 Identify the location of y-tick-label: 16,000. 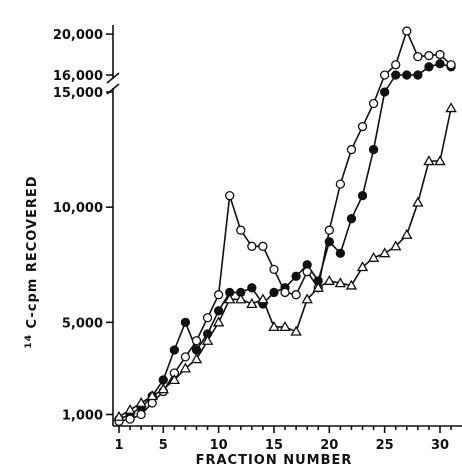
(78, 76).